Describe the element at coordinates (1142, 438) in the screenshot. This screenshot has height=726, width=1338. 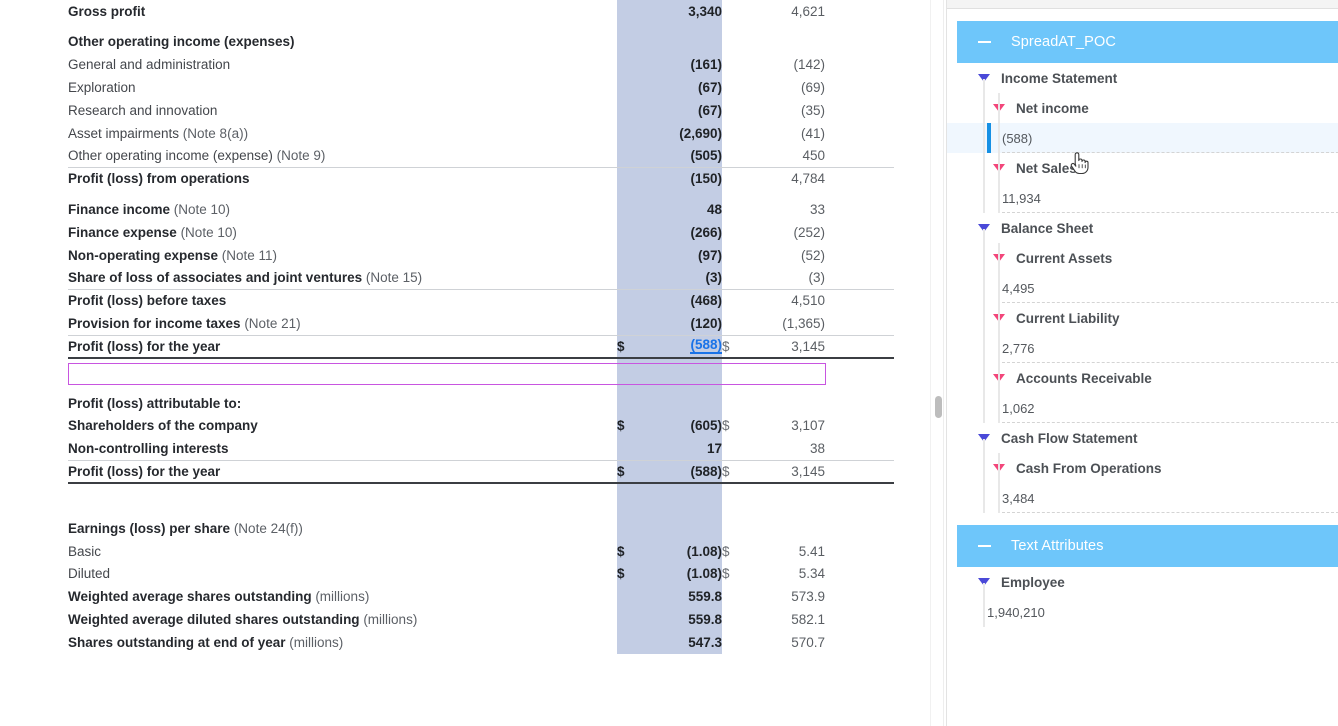
I see `tree-node-l1: Cash Flow Statement` at that location.